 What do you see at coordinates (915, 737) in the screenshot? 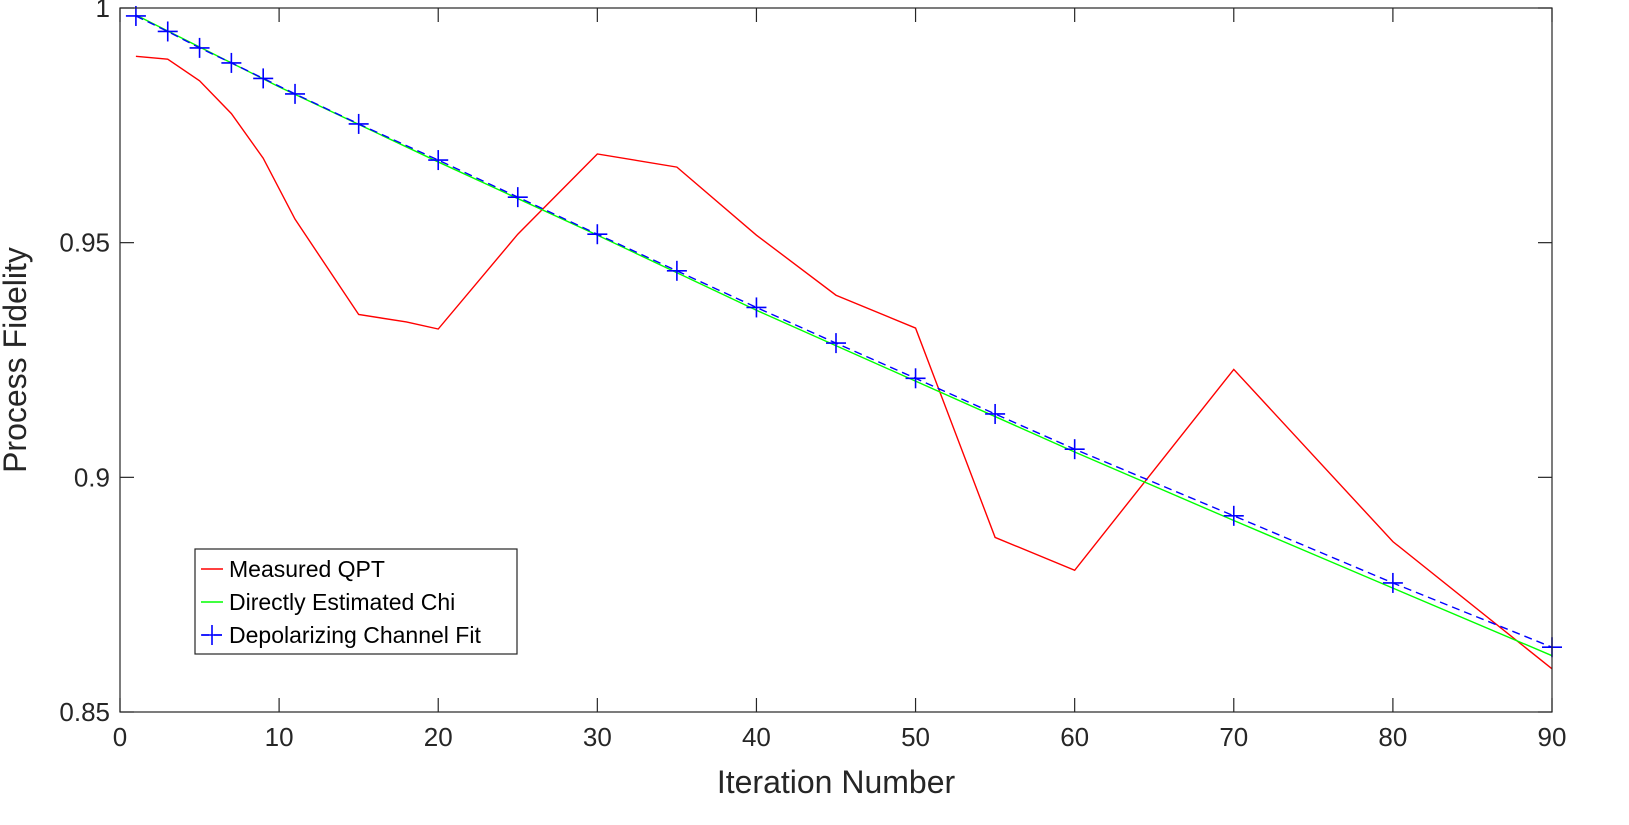
I see `x-tick-label: 50` at bounding box center [915, 737].